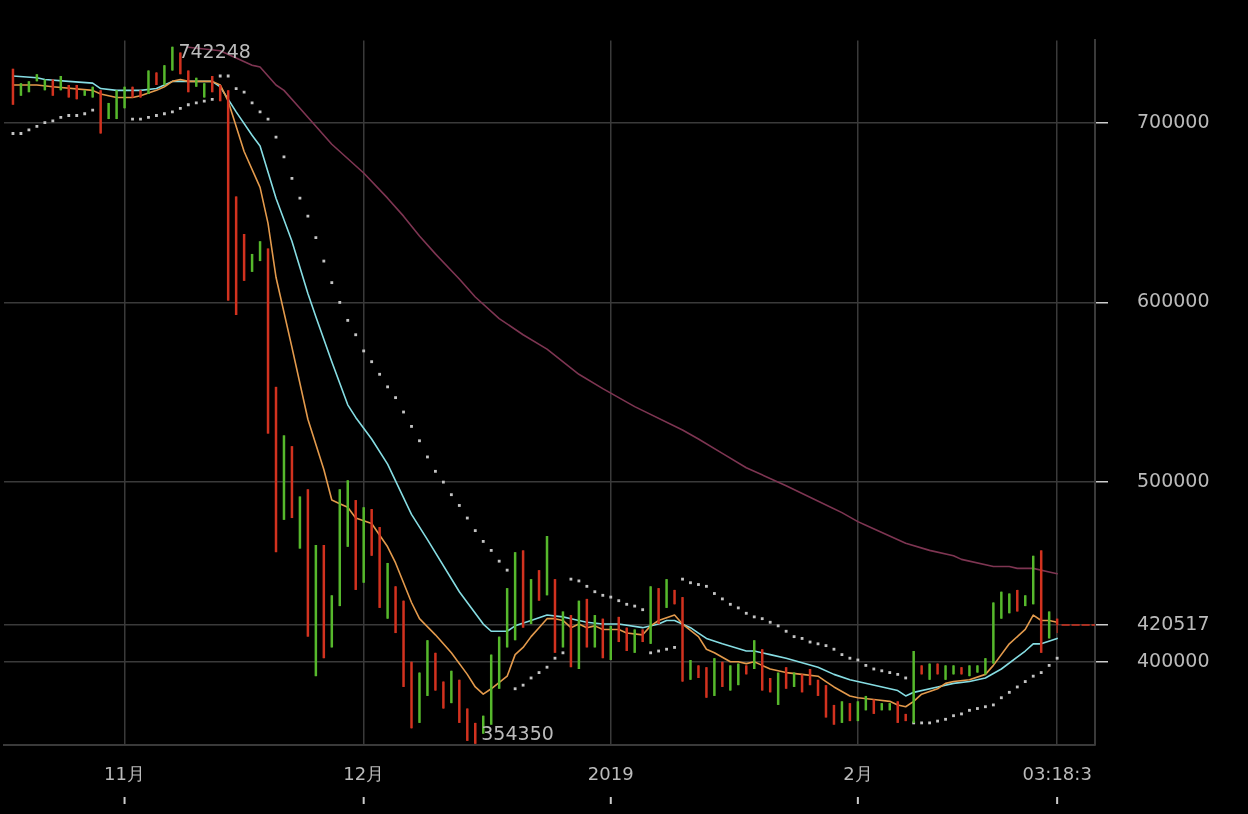 This screenshot has height=814, width=1248. Describe the element at coordinates (125, 774) in the screenshot. I see `x-tick-label: 11月` at that location.